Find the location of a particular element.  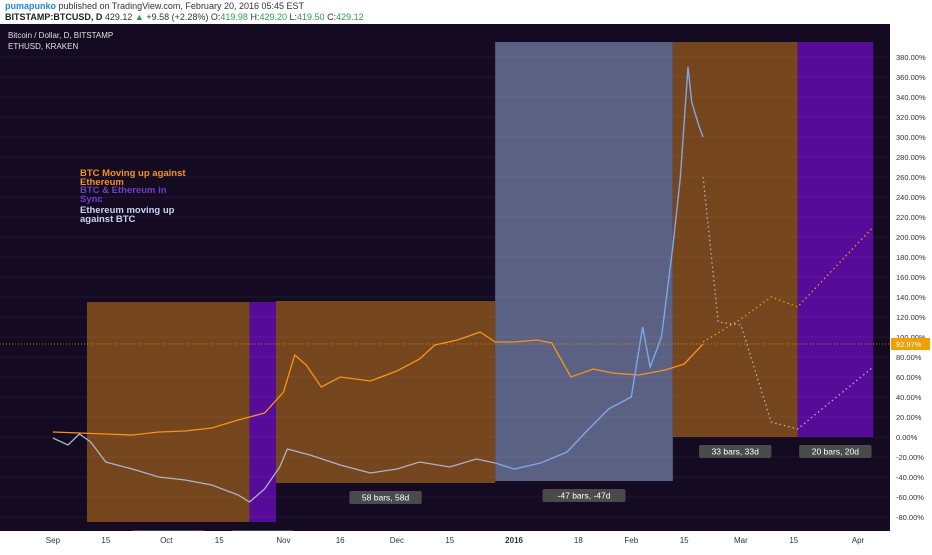

y-tick-label: 260.00% is located at coordinates (911, 177).